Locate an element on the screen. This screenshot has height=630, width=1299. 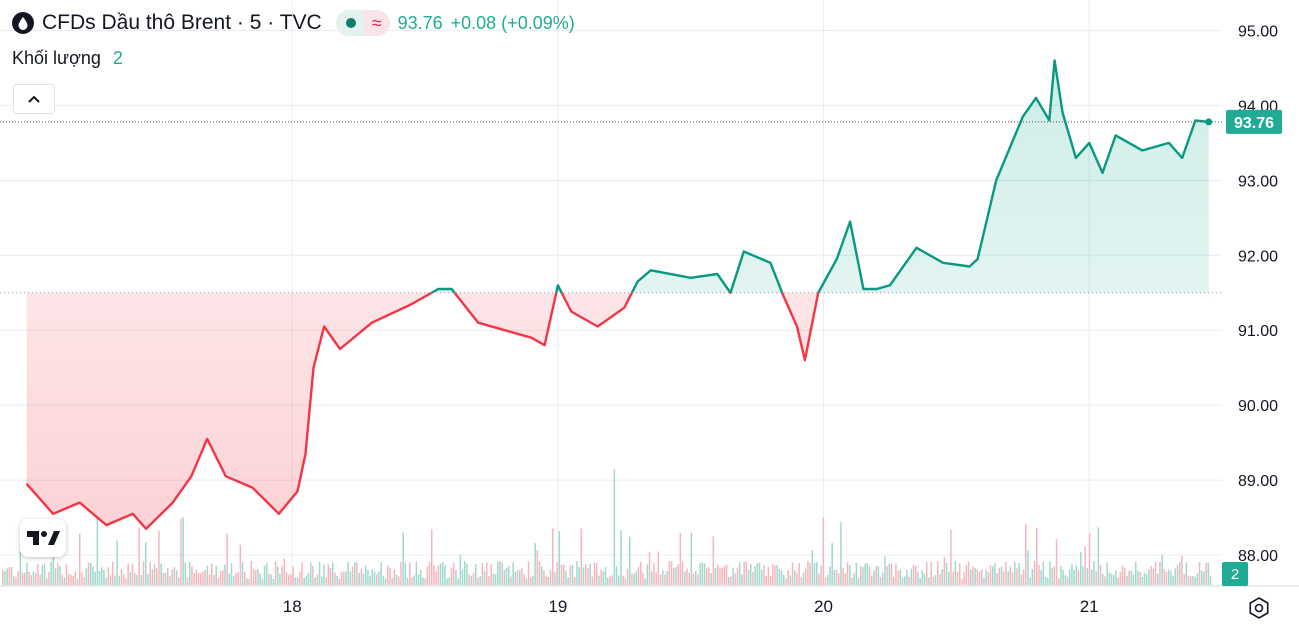
tradingview-logo is located at coordinates (43, 538).